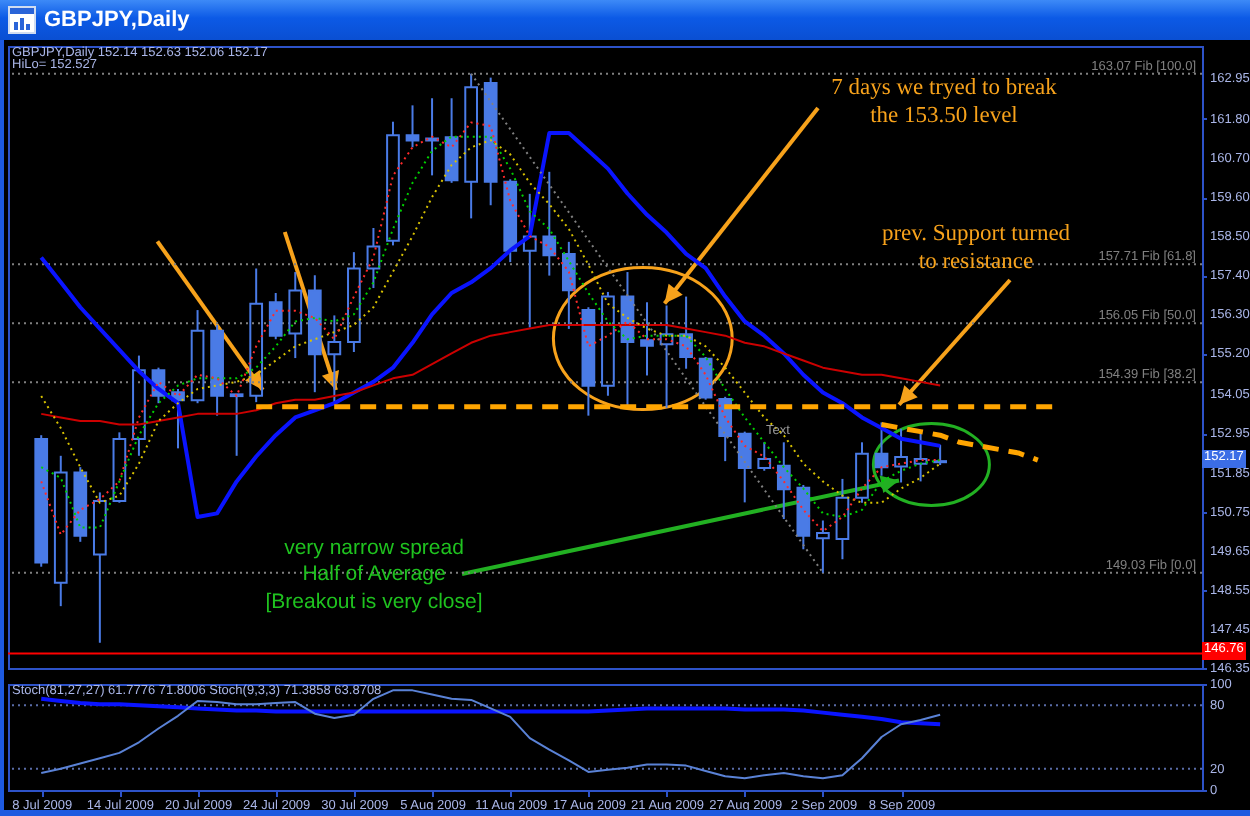 The height and width of the screenshot is (816, 1250). What do you see at coordinates (374, 576) in the screenshot?
I see `annotation: very narrow spread Half of Average [Breakout is very close]` at bounding box center [374, 576].